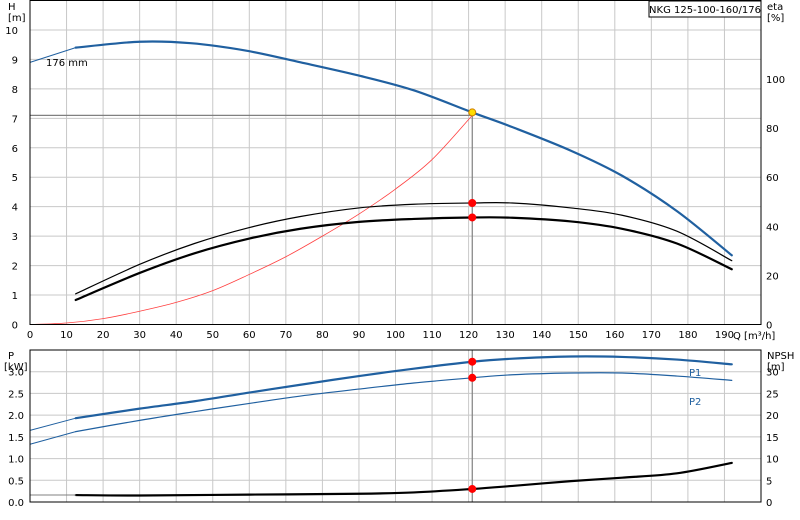  Describe the element at coordinates (404, 402) in the screenshot. I see `series-line-p2` at that location.